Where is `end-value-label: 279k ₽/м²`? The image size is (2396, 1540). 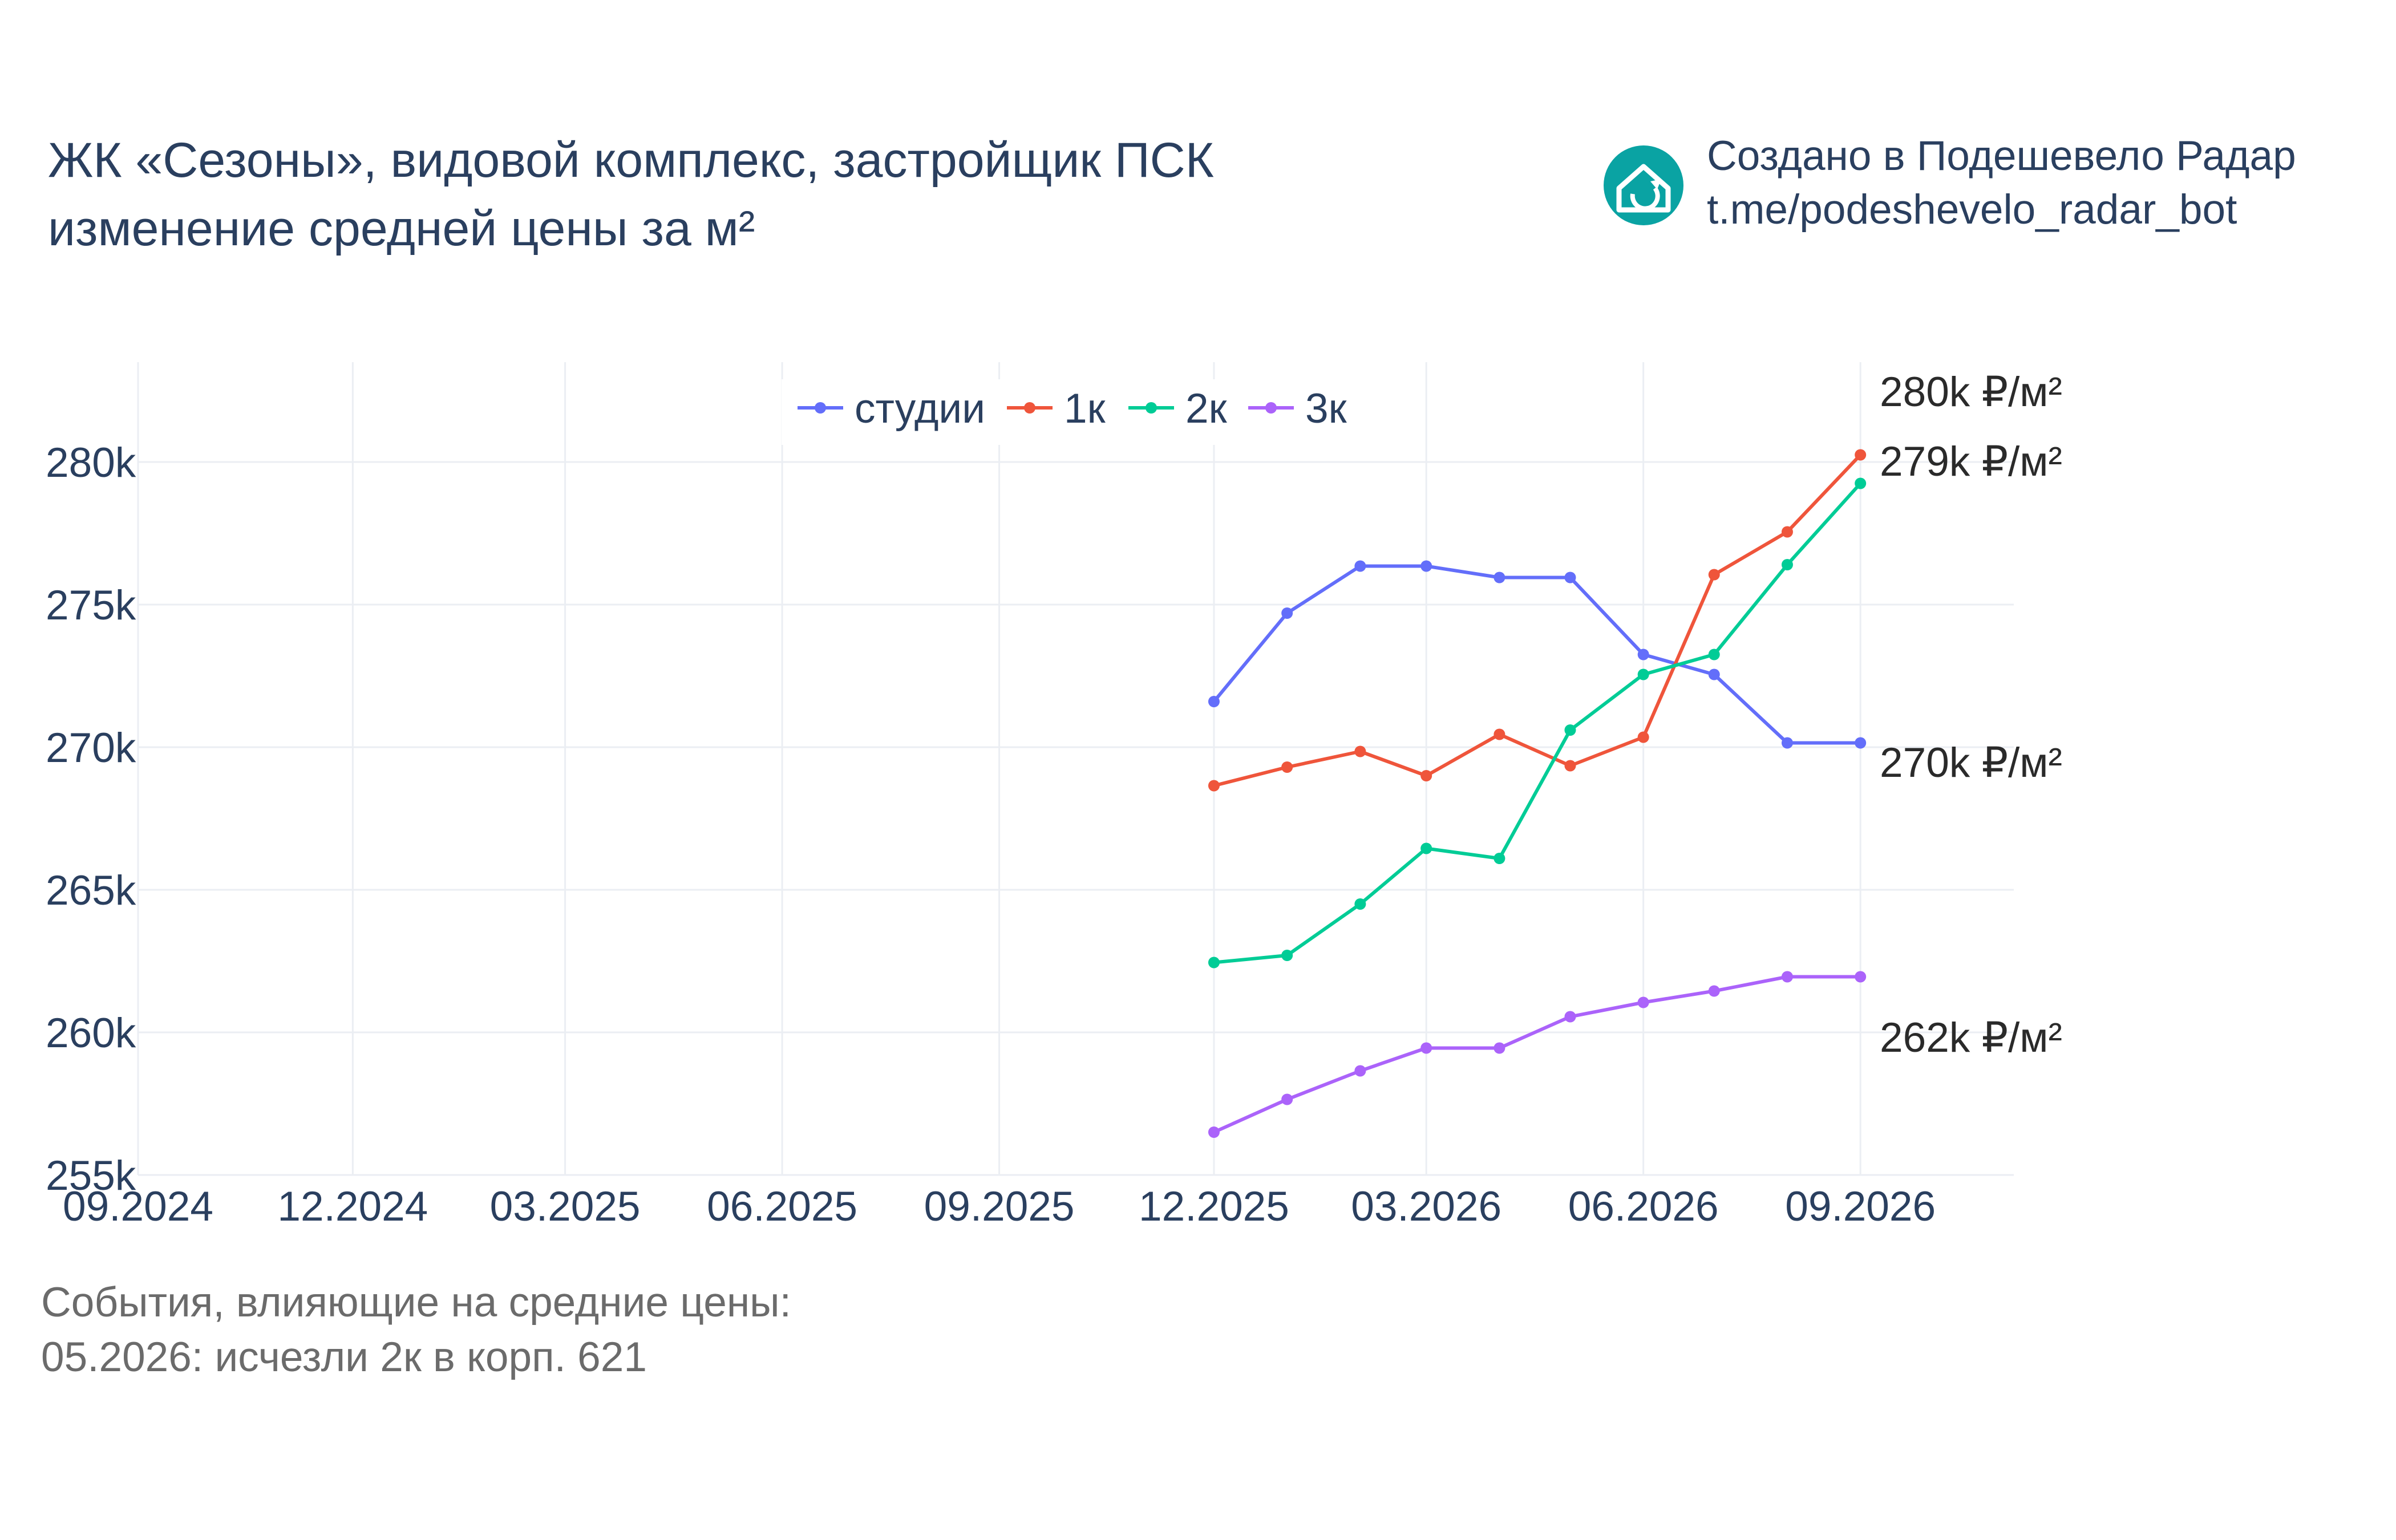 end-value-label: 279k ₽/м² is located at coordinates (1971, 462).